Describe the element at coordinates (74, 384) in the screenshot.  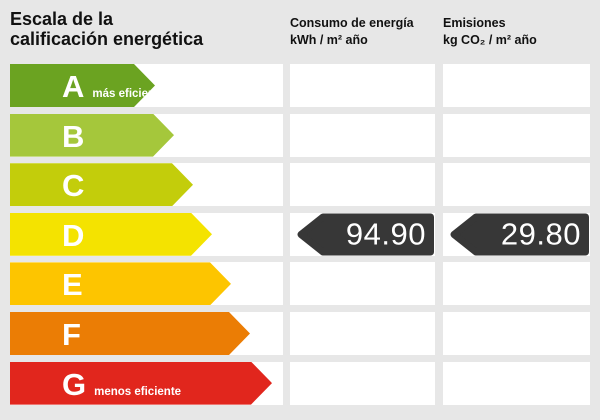
I see `grade-letter-g: G` at that location.